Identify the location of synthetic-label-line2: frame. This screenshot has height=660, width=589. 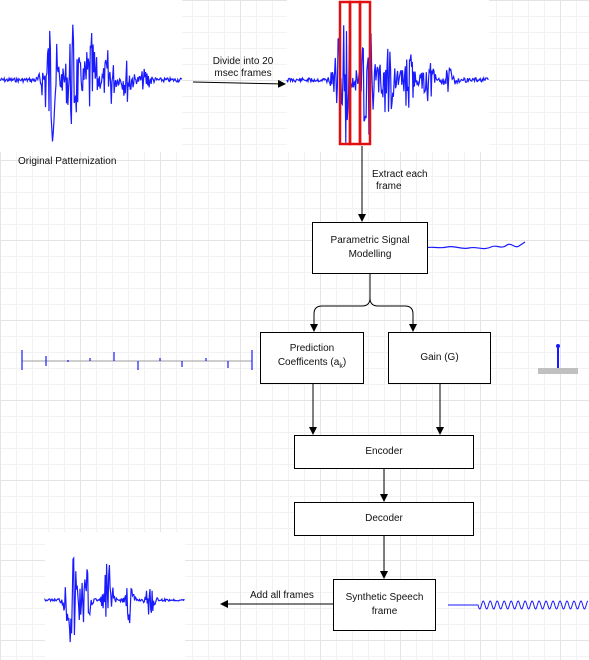
(384, 611).